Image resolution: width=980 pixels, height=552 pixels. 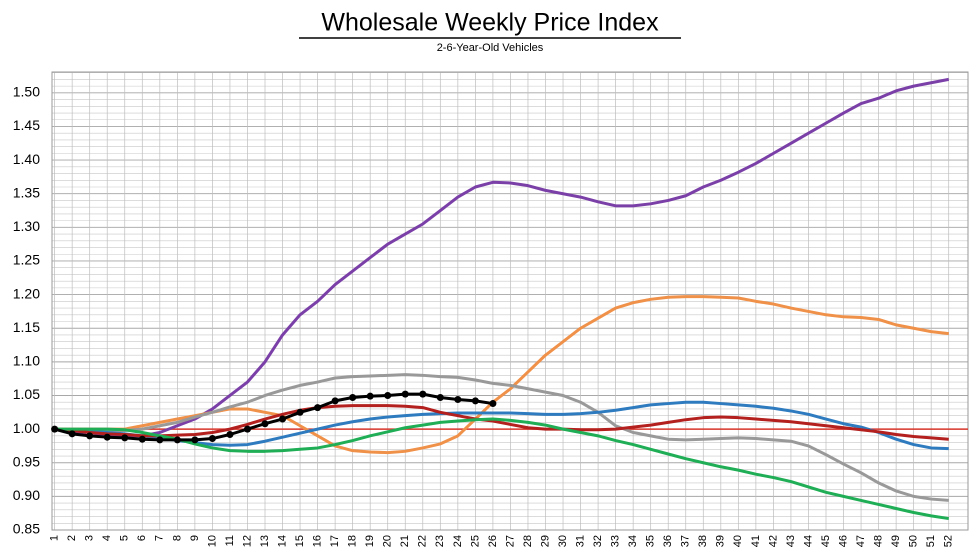 What do you see at coordinates (598, 541) in the screenshot?
I see `x-tick-label: 32` at bounding box center [598, 541].